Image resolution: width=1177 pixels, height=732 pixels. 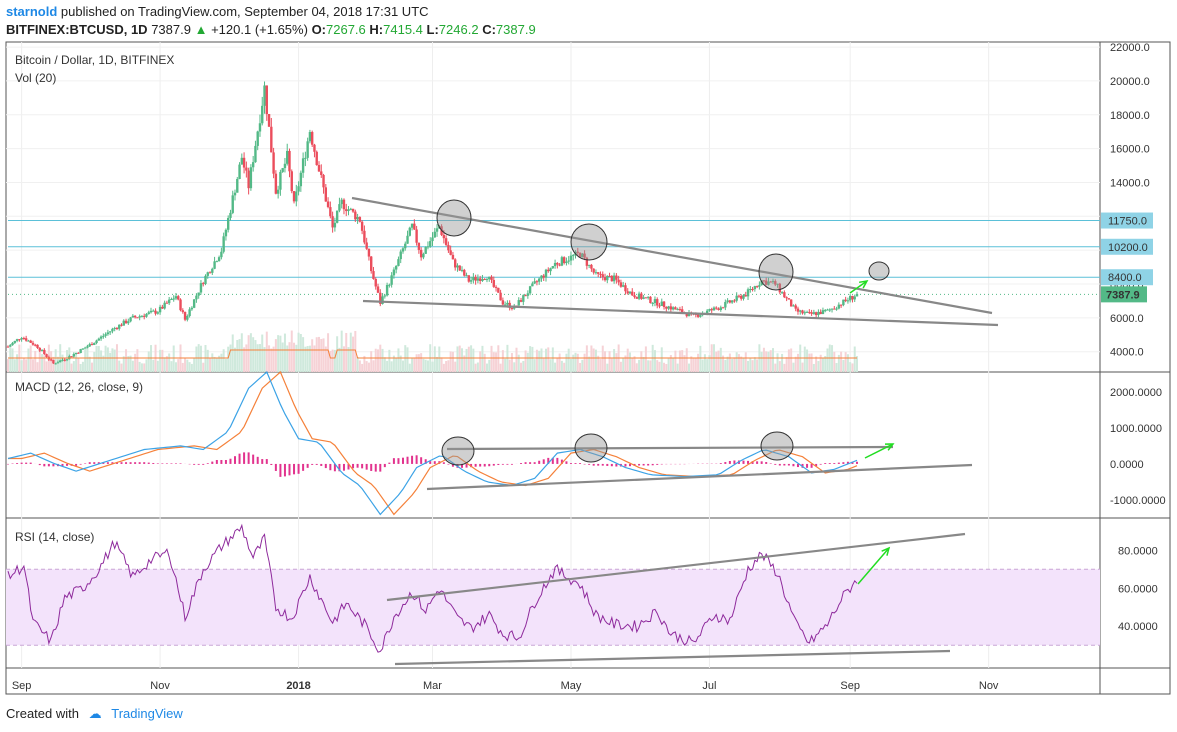 What do you see at coordinates (79, 387) in the screenshot?
I see `macd-pane: MACD (12, 26, close, 9)` at bounding box center [79, 387].